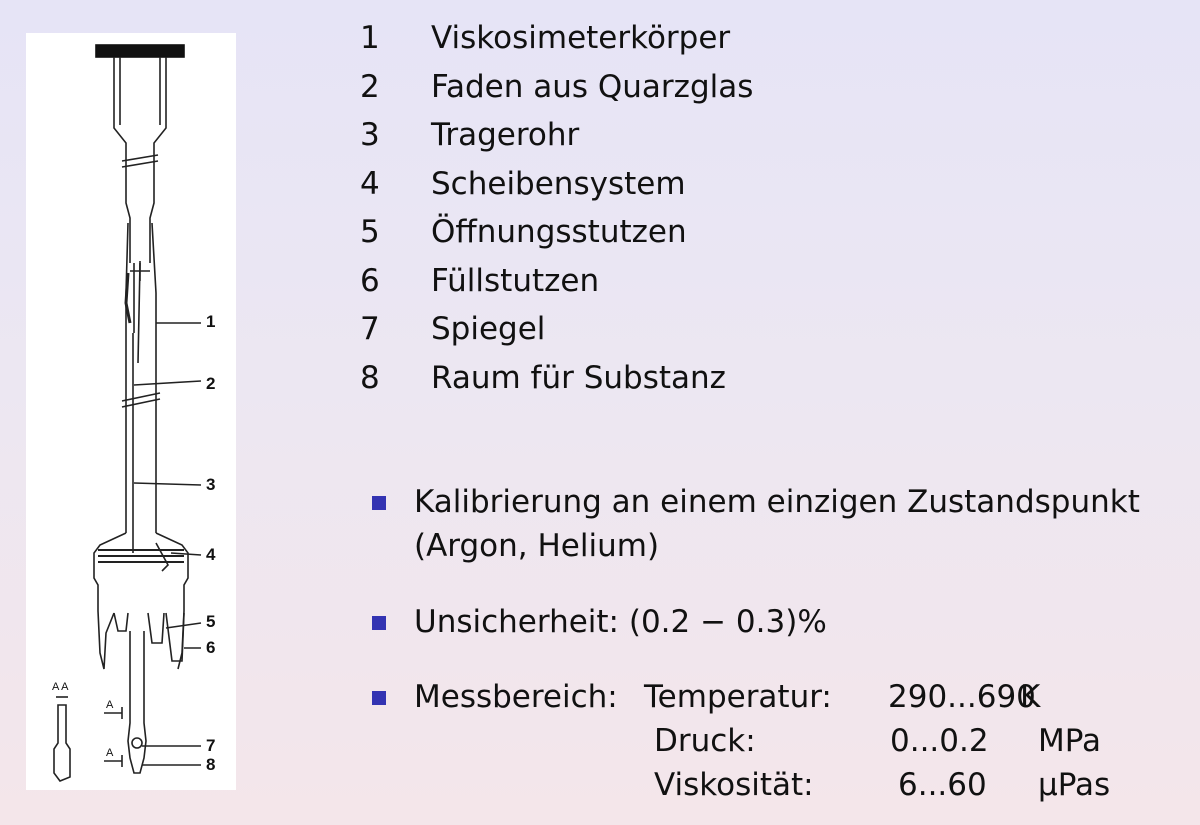 This screenshot has width=1200, height=825. Describe the element at coordinates (770, 184) in the screenshot. I see `legend-item: 4 Scheibensystem` at that location.